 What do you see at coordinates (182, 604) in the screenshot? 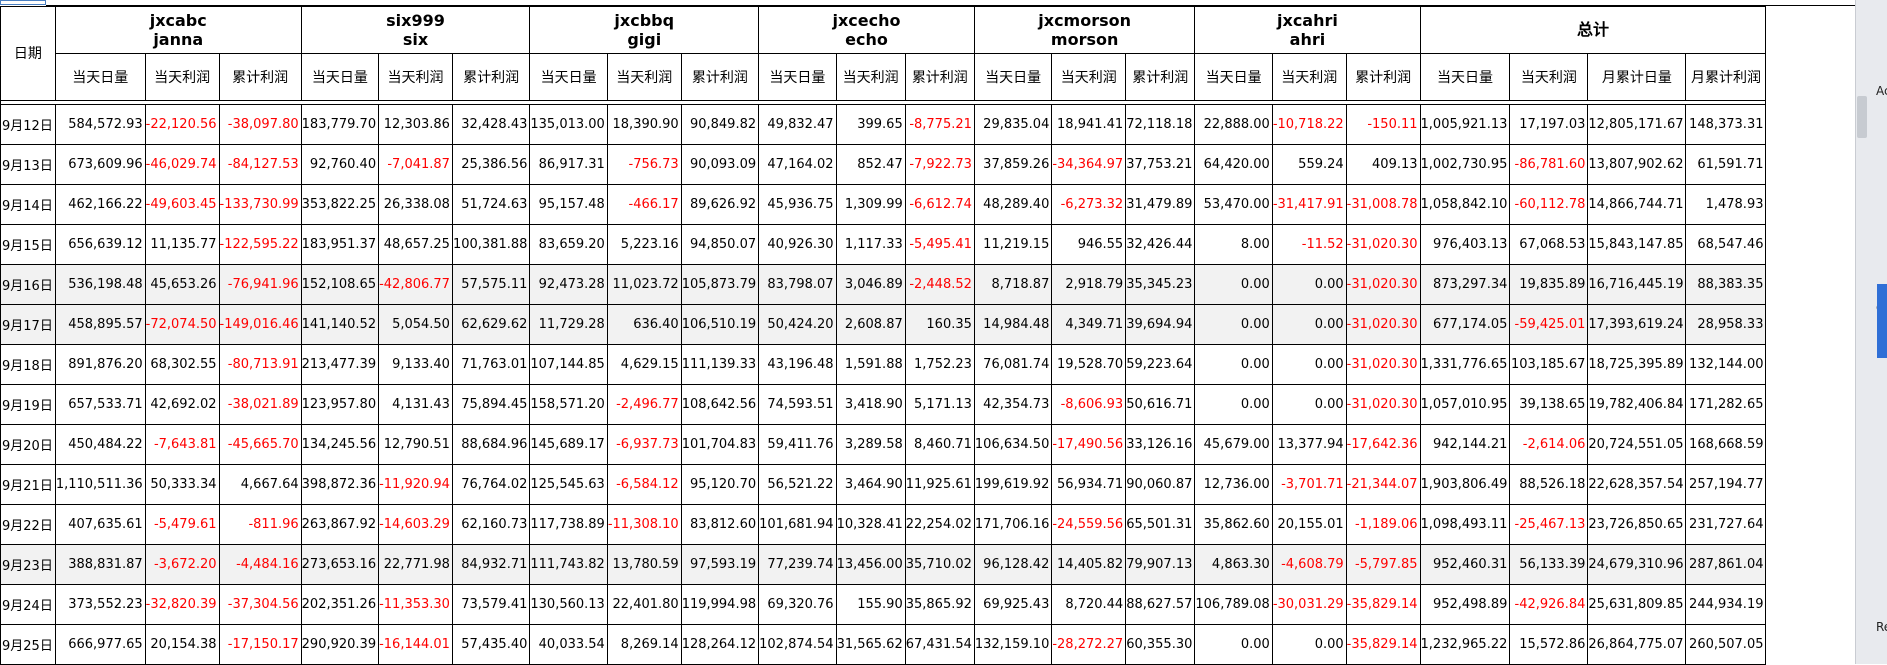
I see `value-cell: -32,820.39` at bounding box center [182, 604].